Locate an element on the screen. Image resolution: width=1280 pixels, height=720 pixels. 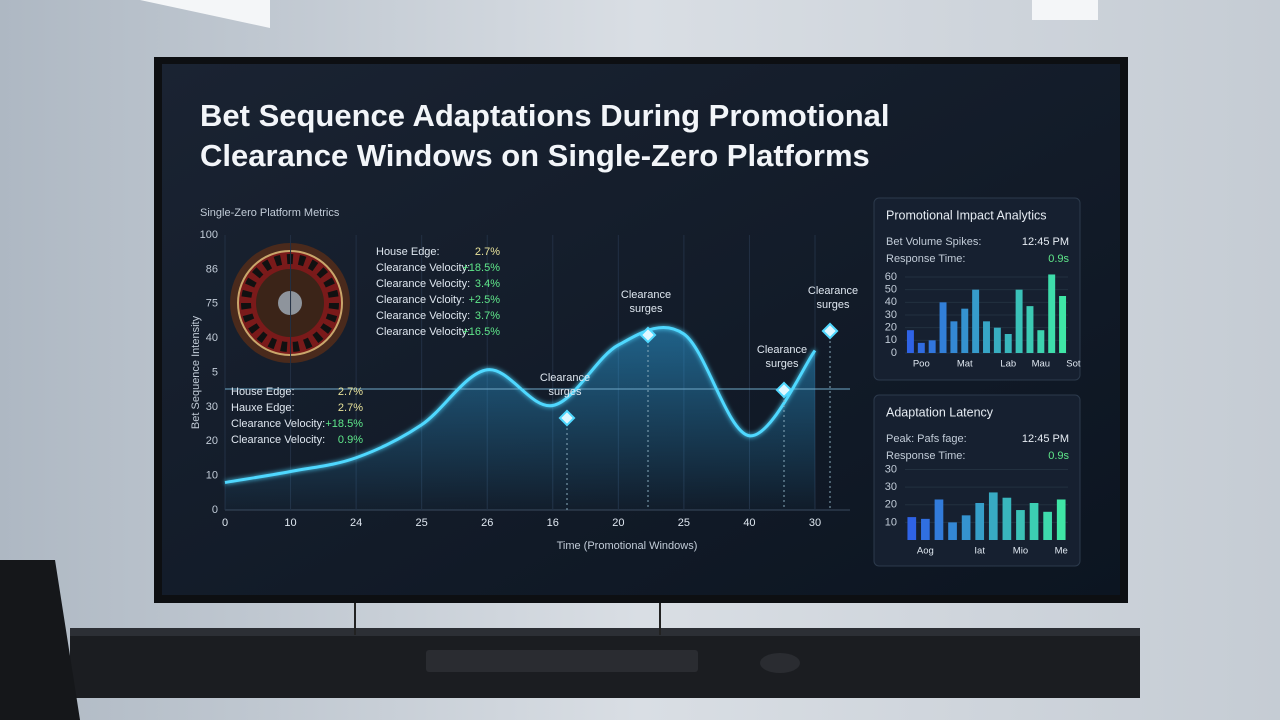
x-tick-label: Me is located at coordinates (1061, 551).